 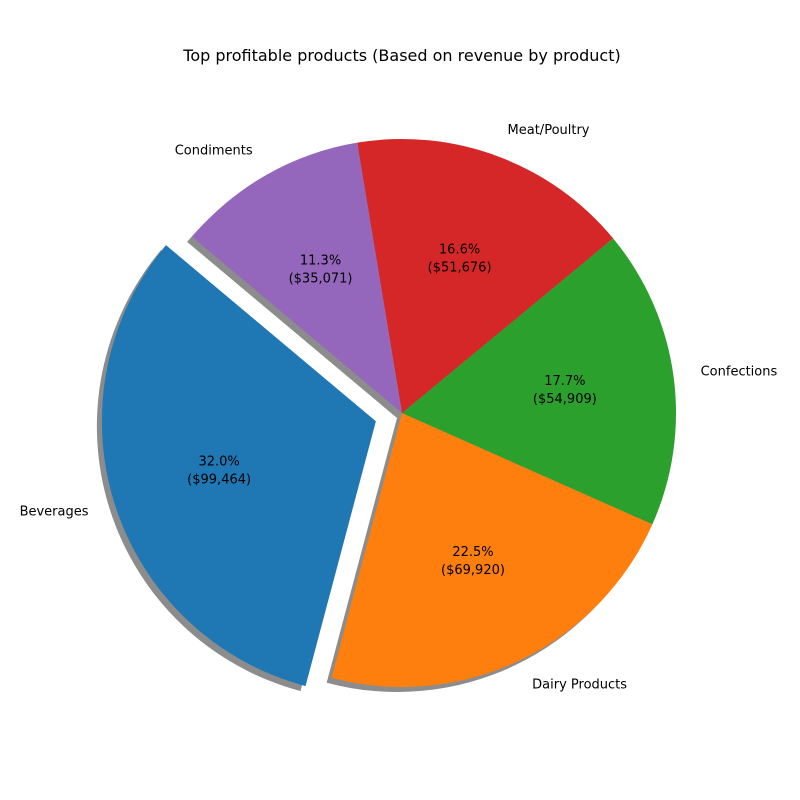 I want to click on slice-category-label: Beverages, so click(x=54, y=512).